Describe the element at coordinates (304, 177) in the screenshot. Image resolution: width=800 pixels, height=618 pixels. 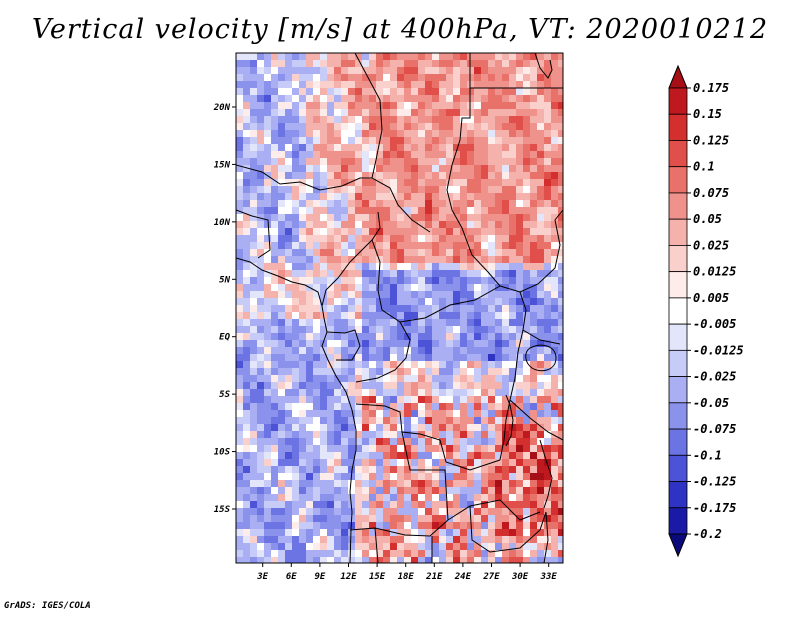
I see `border-sahel-west` at that location.